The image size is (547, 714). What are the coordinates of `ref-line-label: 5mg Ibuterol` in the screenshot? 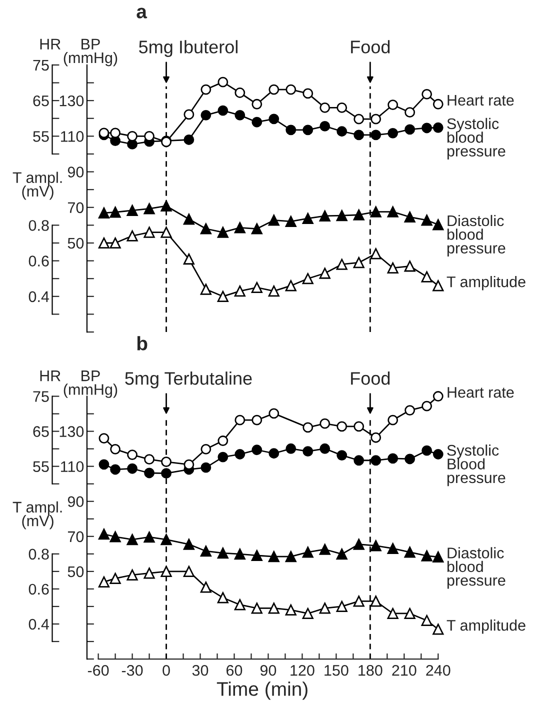 It's located at (188, 48).